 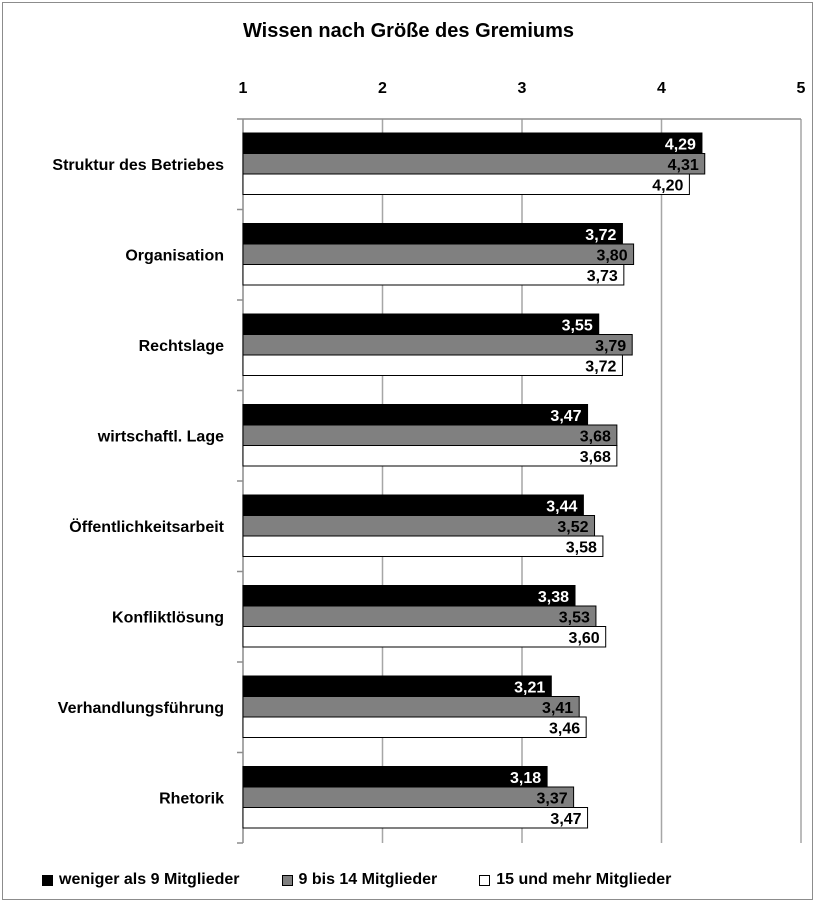 What do you see at coordinates (368, 879) in the screenshot?
I see `legend-label-series-2: 9 bis 14 Mitglieder` at bounding box center [368, 879].